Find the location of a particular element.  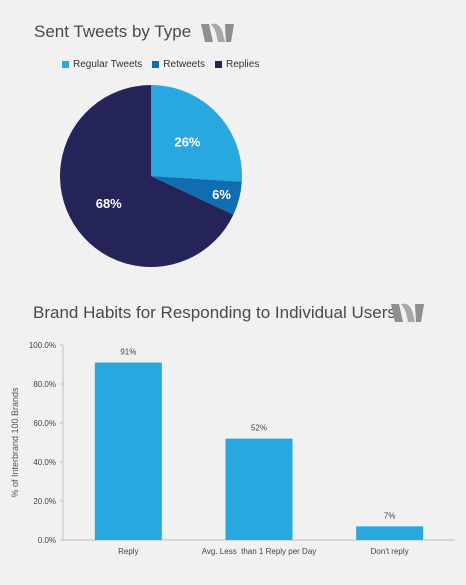

pie-slice-regular-tweets is located at coordinates (196, 133).